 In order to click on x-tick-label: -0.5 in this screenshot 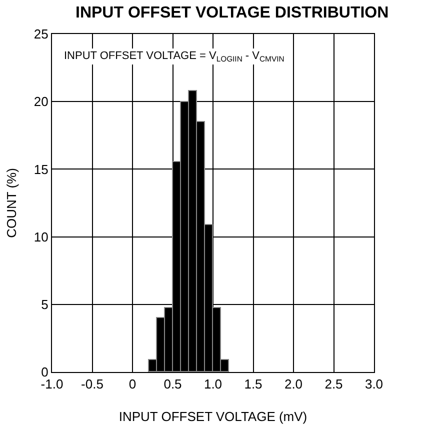, I will do `click(92, 384)`.